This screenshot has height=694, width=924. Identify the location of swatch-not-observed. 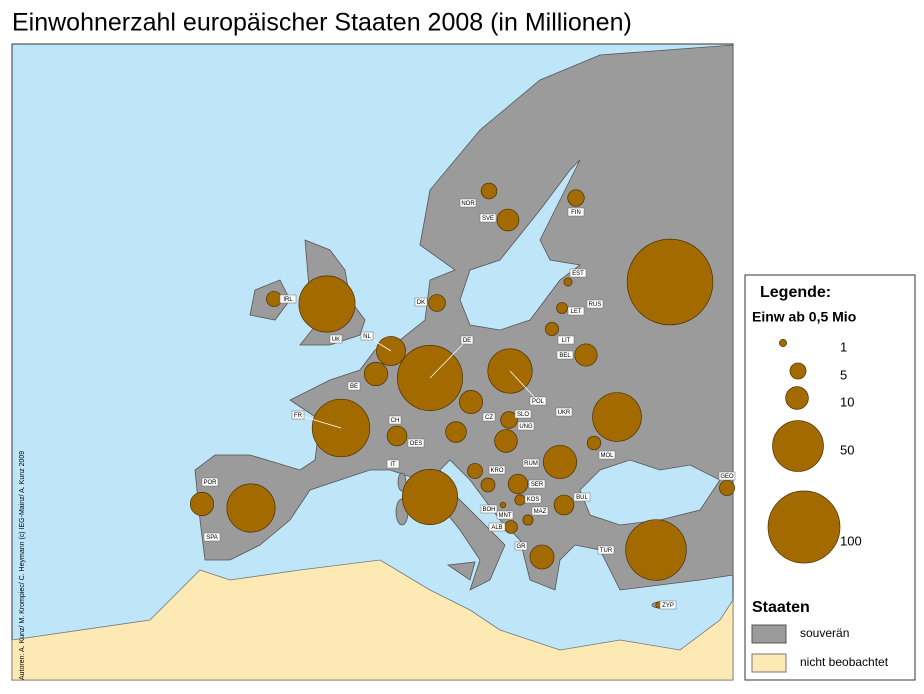
(769, 663).